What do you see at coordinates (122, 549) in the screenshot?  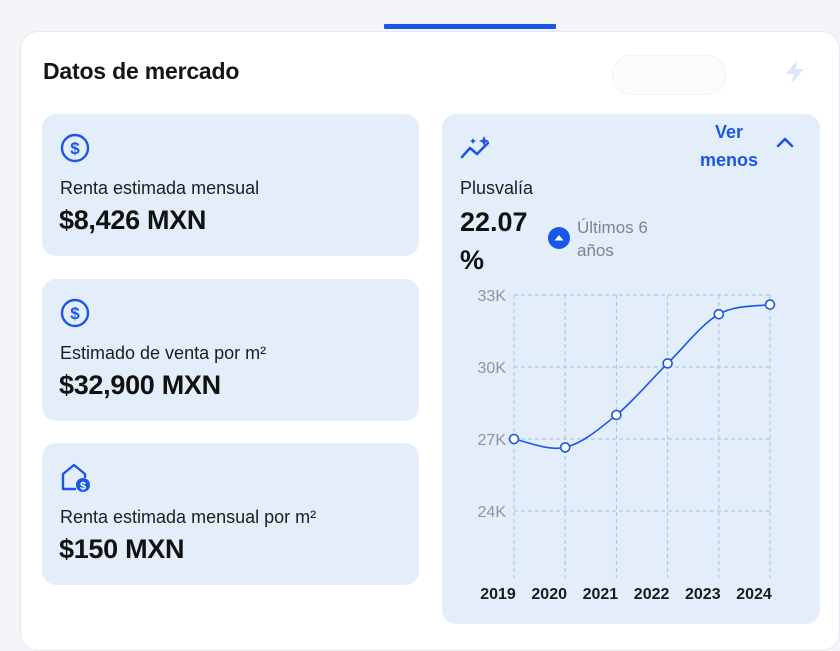 I see `metric-value: $150 MXN` at bounding box center [122, 549].